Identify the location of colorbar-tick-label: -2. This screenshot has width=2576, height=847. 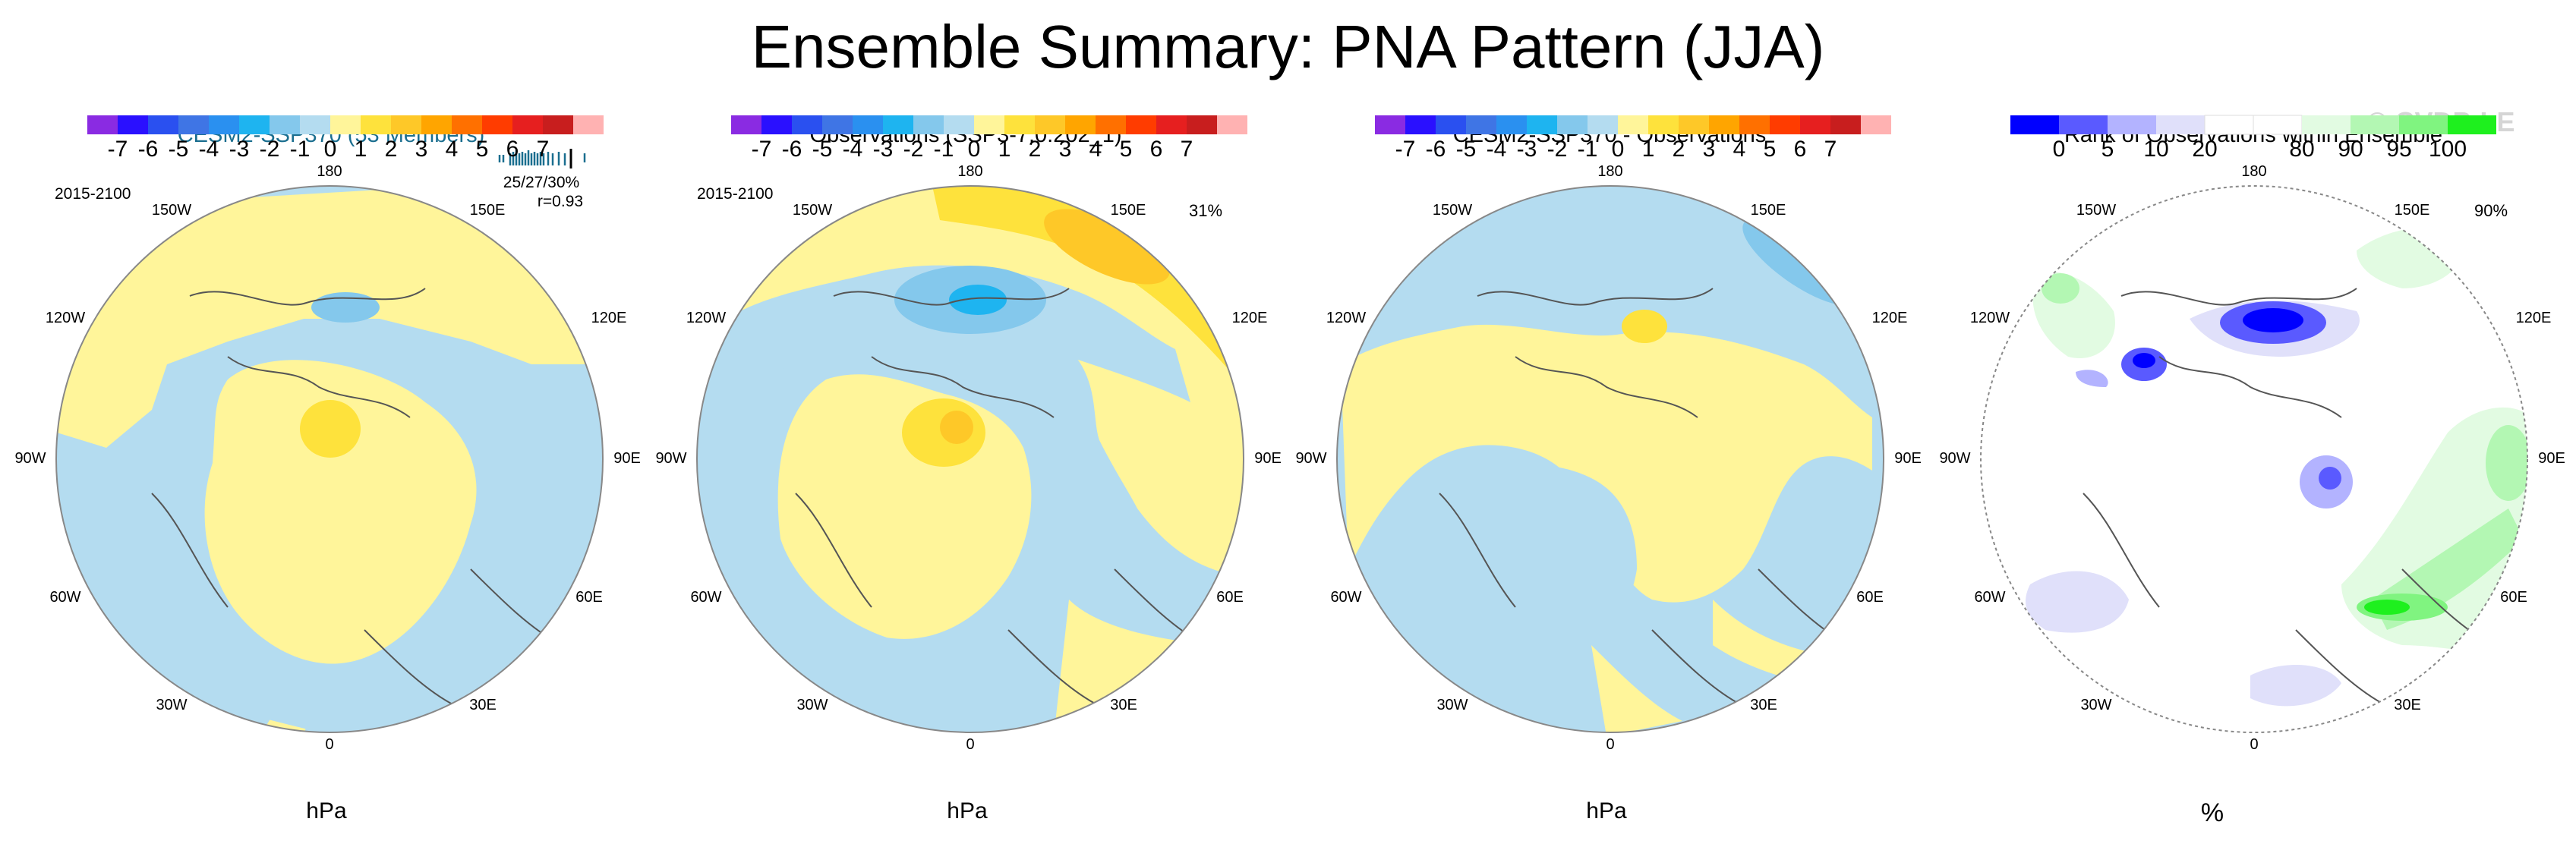
(1557, 148).